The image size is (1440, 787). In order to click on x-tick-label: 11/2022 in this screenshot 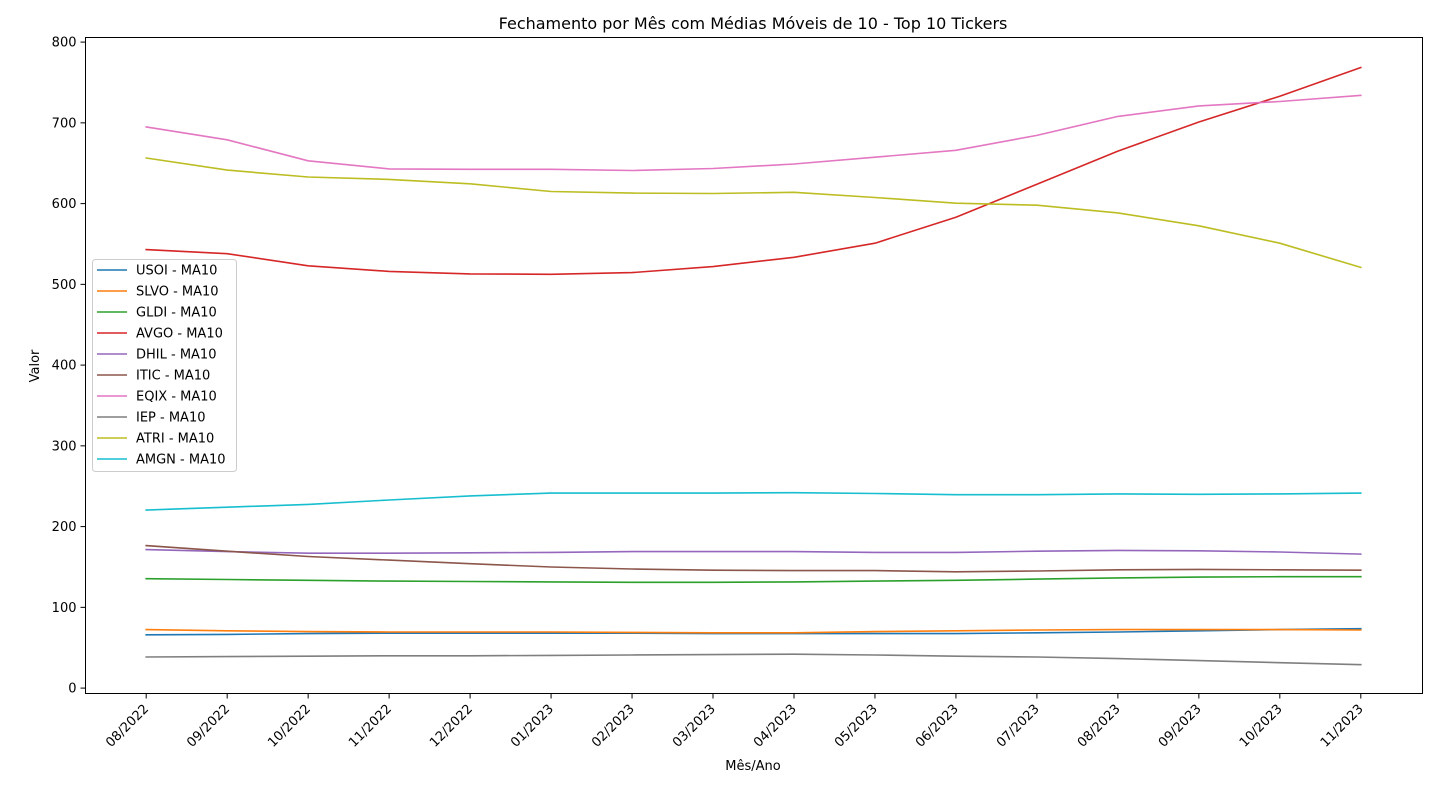, I will do `click(370, 726)`.